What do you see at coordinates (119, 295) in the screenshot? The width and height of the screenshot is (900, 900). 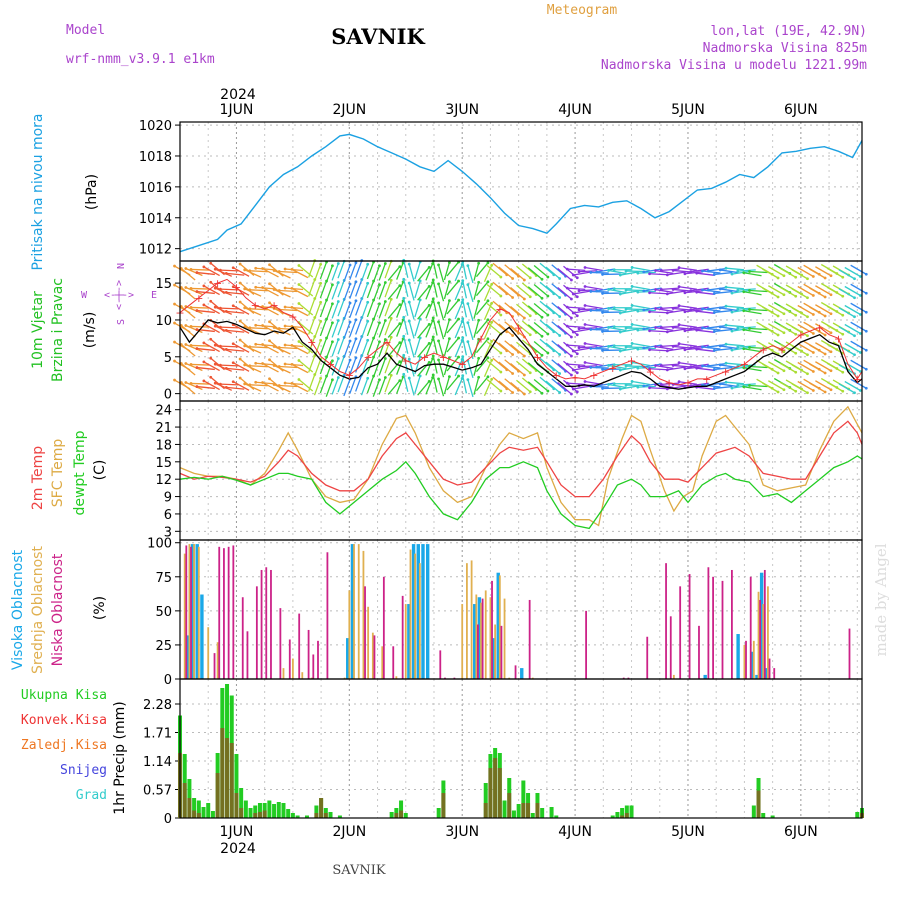 I see `compass-arrows: <-|->` at bounding box center [119, 295].